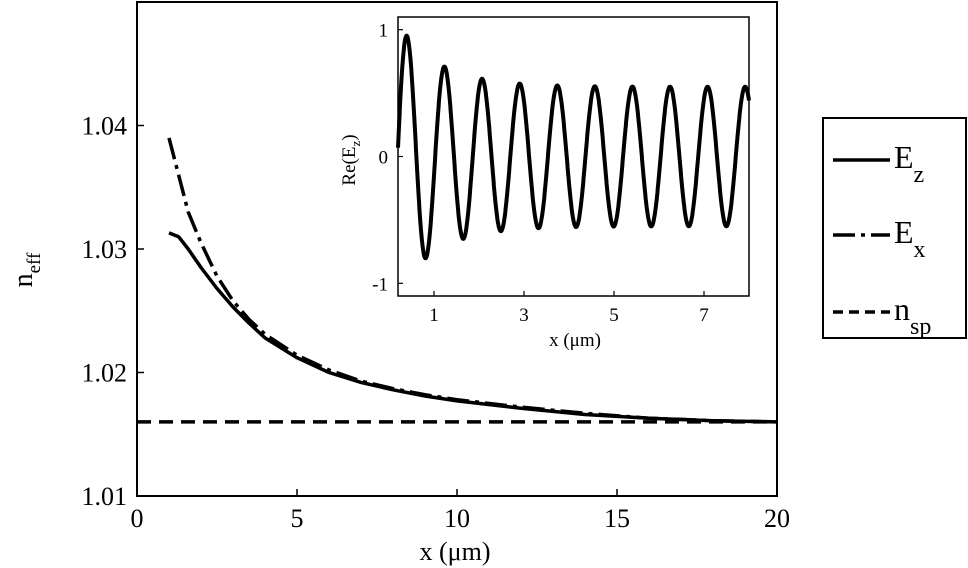  What do you see at coordinates (434, 315) in the screenshot?
I see `inset-x-tick-label: 1` at bounding box center [434, 315].